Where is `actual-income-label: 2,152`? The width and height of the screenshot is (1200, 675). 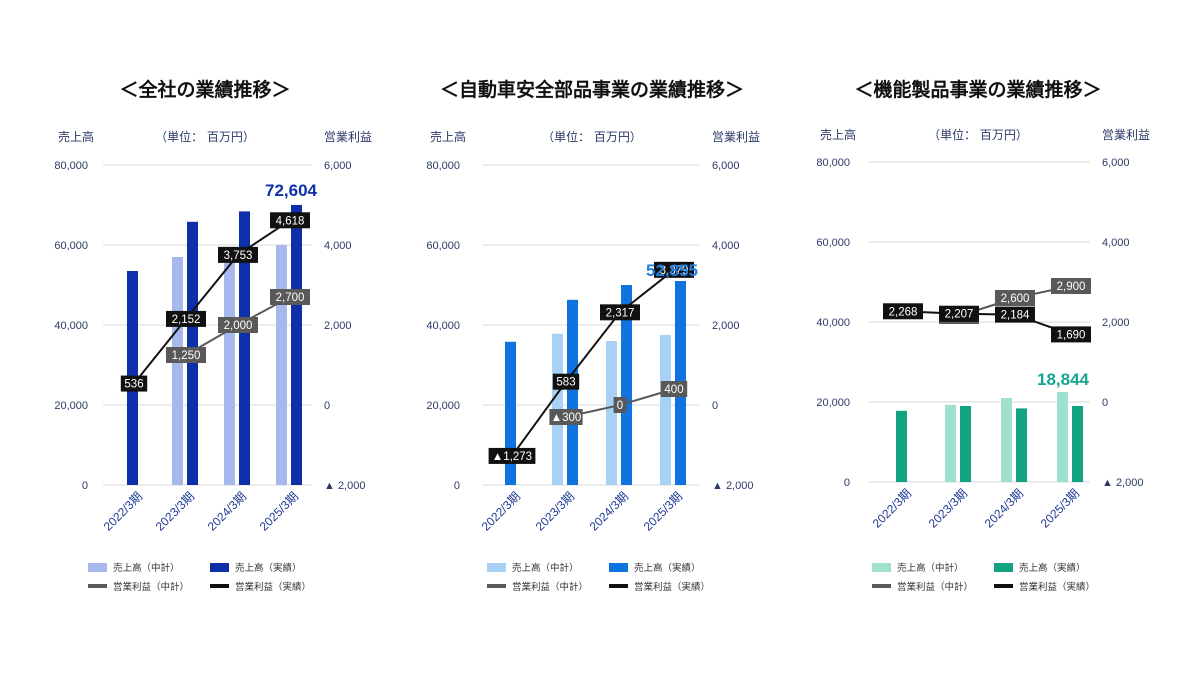
actual-income-label: 2,152 is located at coordinates (186, 320).